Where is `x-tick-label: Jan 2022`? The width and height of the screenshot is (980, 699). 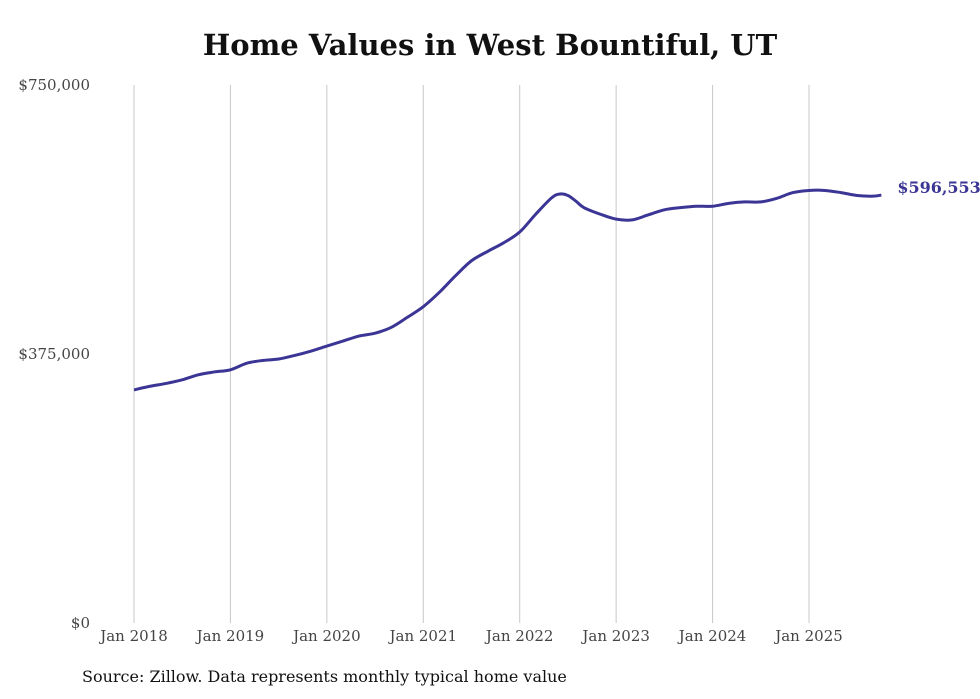 x-tick-label: Jan 2022 is located at coordinates (519, 636).